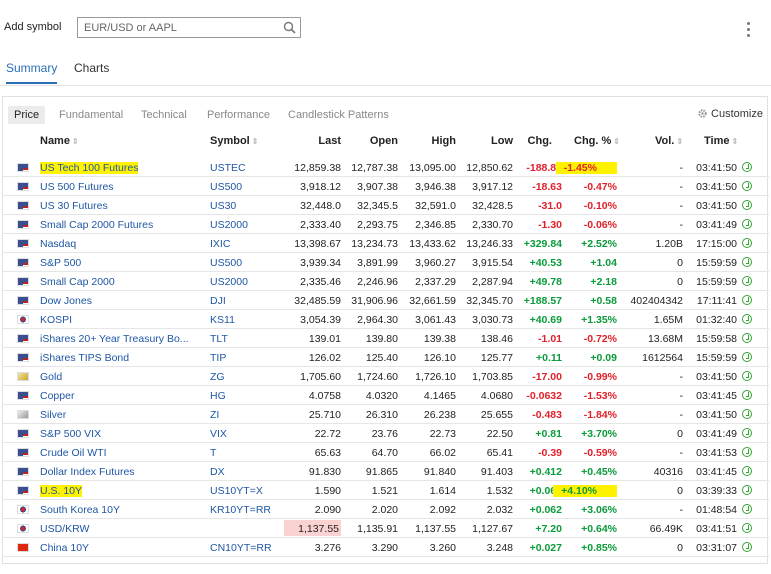 The image size is (771, 574). What do you see at coordinates (435, 225) in the screenshot?
I see `row-high: 2,346.85` at bounding box center [435, 225].